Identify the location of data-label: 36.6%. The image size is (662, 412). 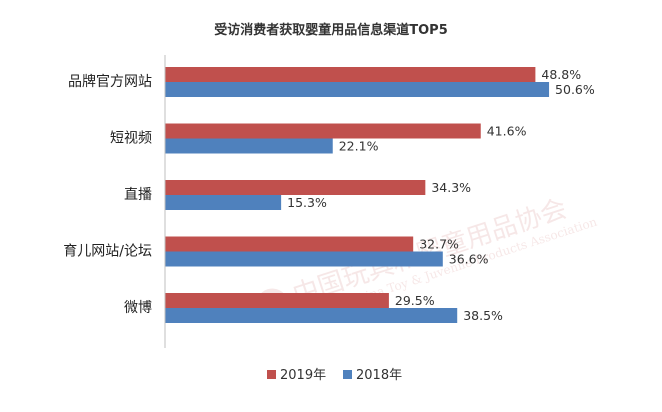
(469, 259).